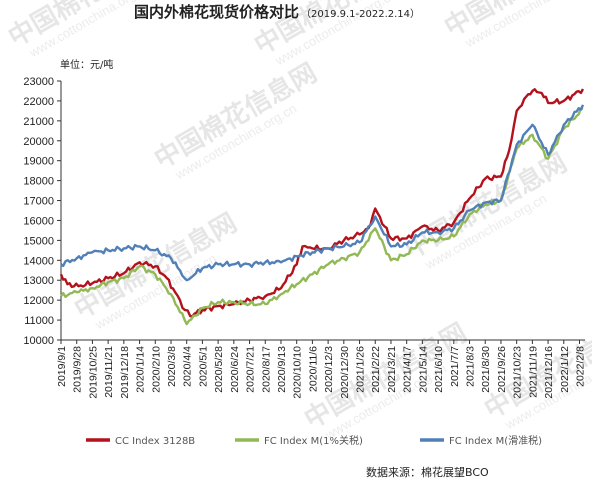  I want to click on chart-title: 国内外棉花现货价格对比, so click(216, 12).